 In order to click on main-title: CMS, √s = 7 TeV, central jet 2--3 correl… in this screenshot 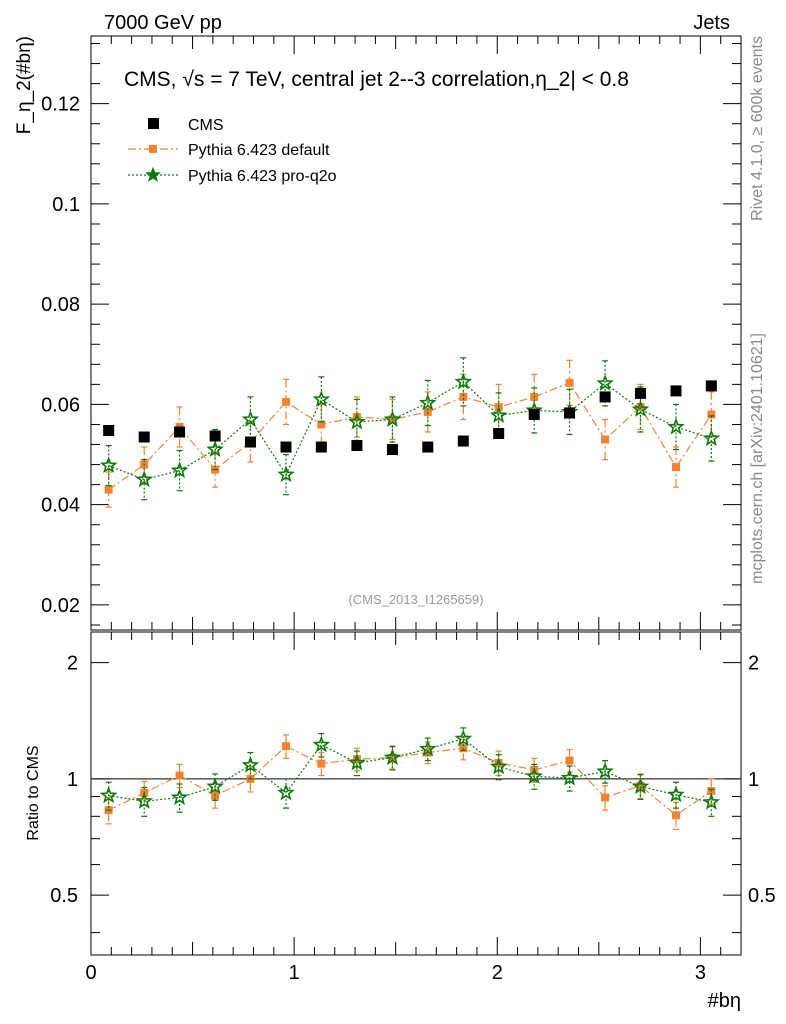, I will do `click(376, 79)`.